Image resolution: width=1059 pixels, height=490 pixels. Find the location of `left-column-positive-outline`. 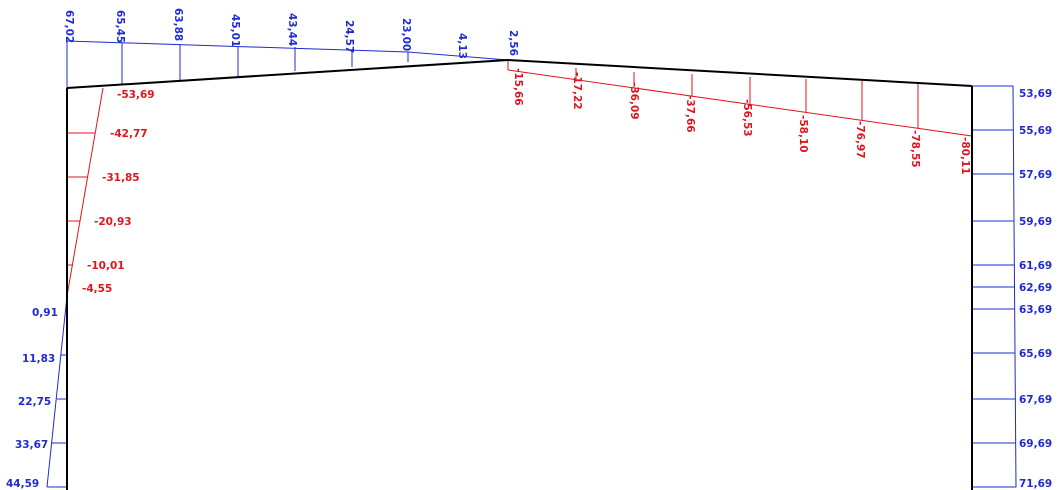

left-column-positive-outline is located at coordinates (57, 391).